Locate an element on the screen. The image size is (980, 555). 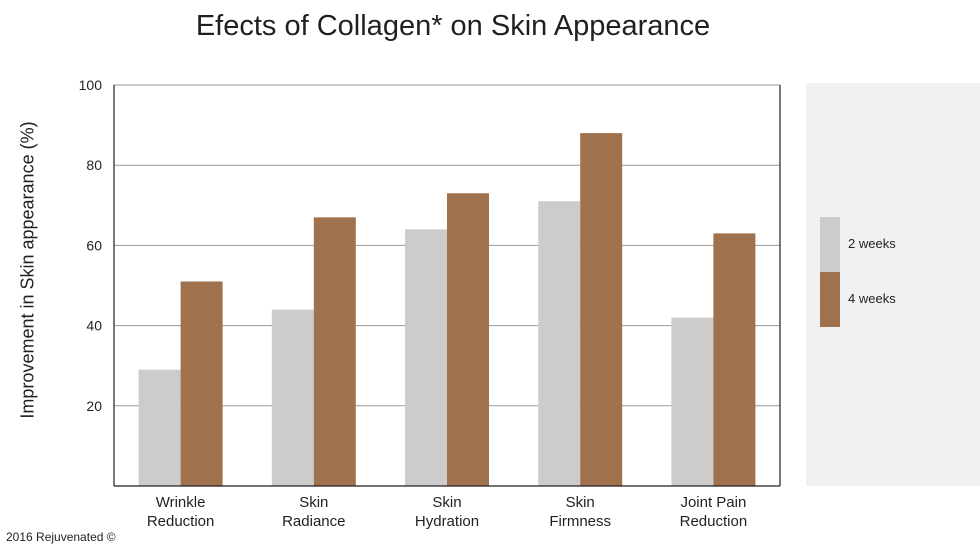
x-tick-label: Hydration is located at coordinates (447, 521).